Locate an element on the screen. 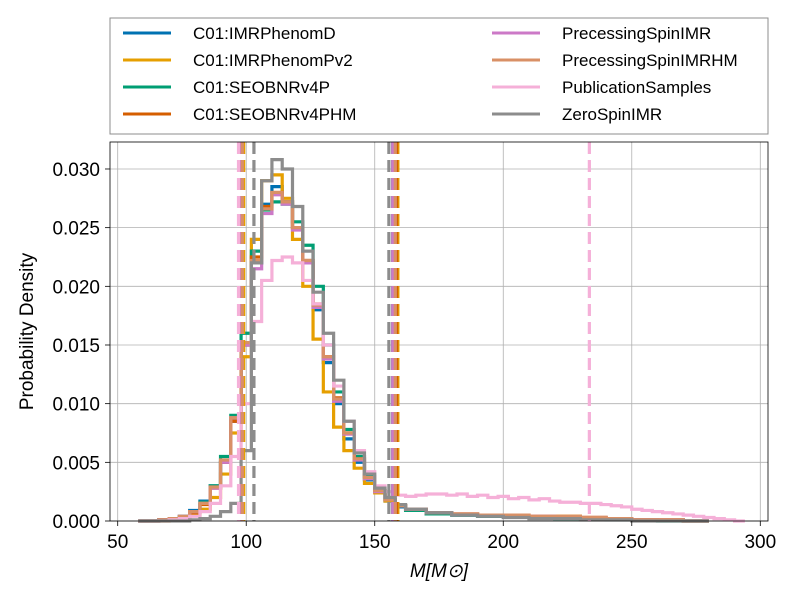 This screenshot has height=600, width=800. y-tick-label: 0.030 is located at coordinates (76, 170).